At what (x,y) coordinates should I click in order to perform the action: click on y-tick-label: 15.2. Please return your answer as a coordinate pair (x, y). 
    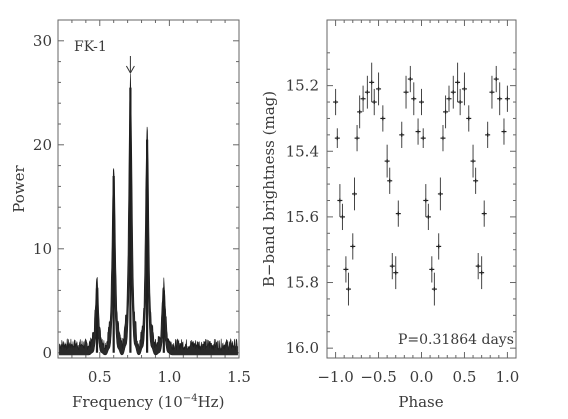
    Looking at the image, I should click on (302, 86).